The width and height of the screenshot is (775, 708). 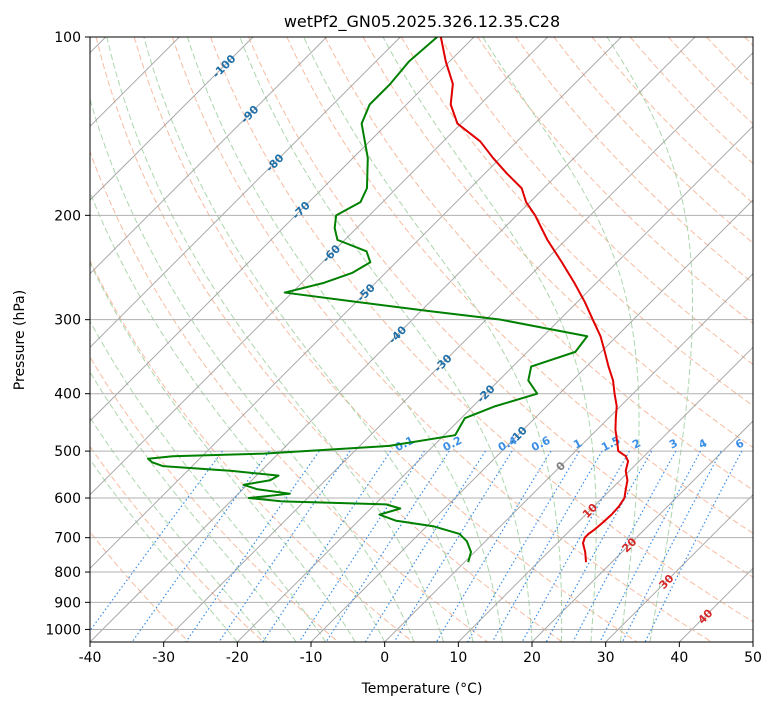 What do you see at coordinates (311, 658) in the screenshot?
I see `x-tick-label: -10` at bounding box center [311, 658].